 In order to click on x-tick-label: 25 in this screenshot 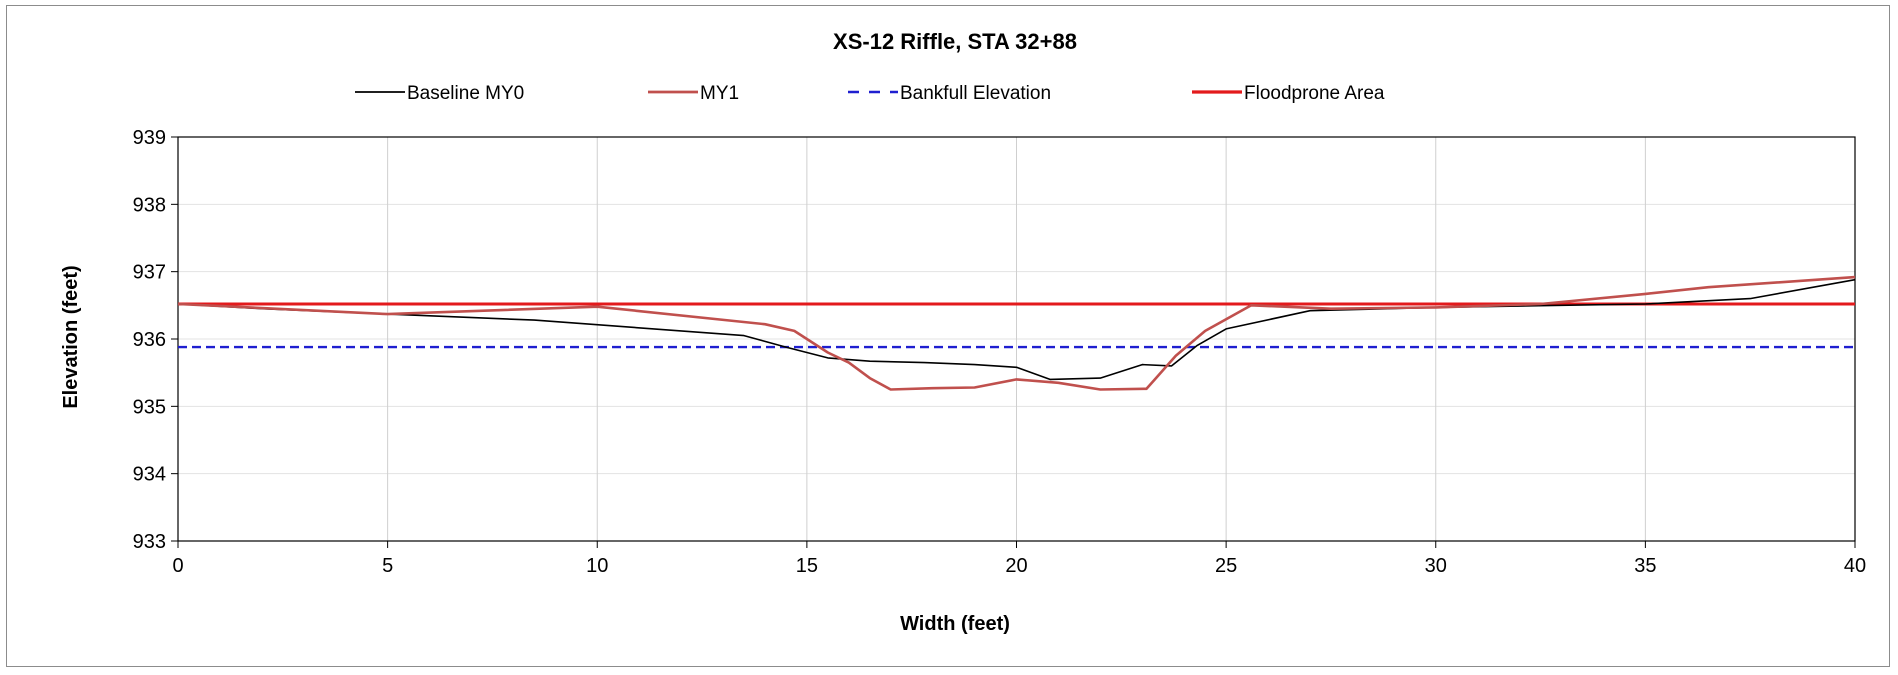, I will do `click(1226, 566)`.